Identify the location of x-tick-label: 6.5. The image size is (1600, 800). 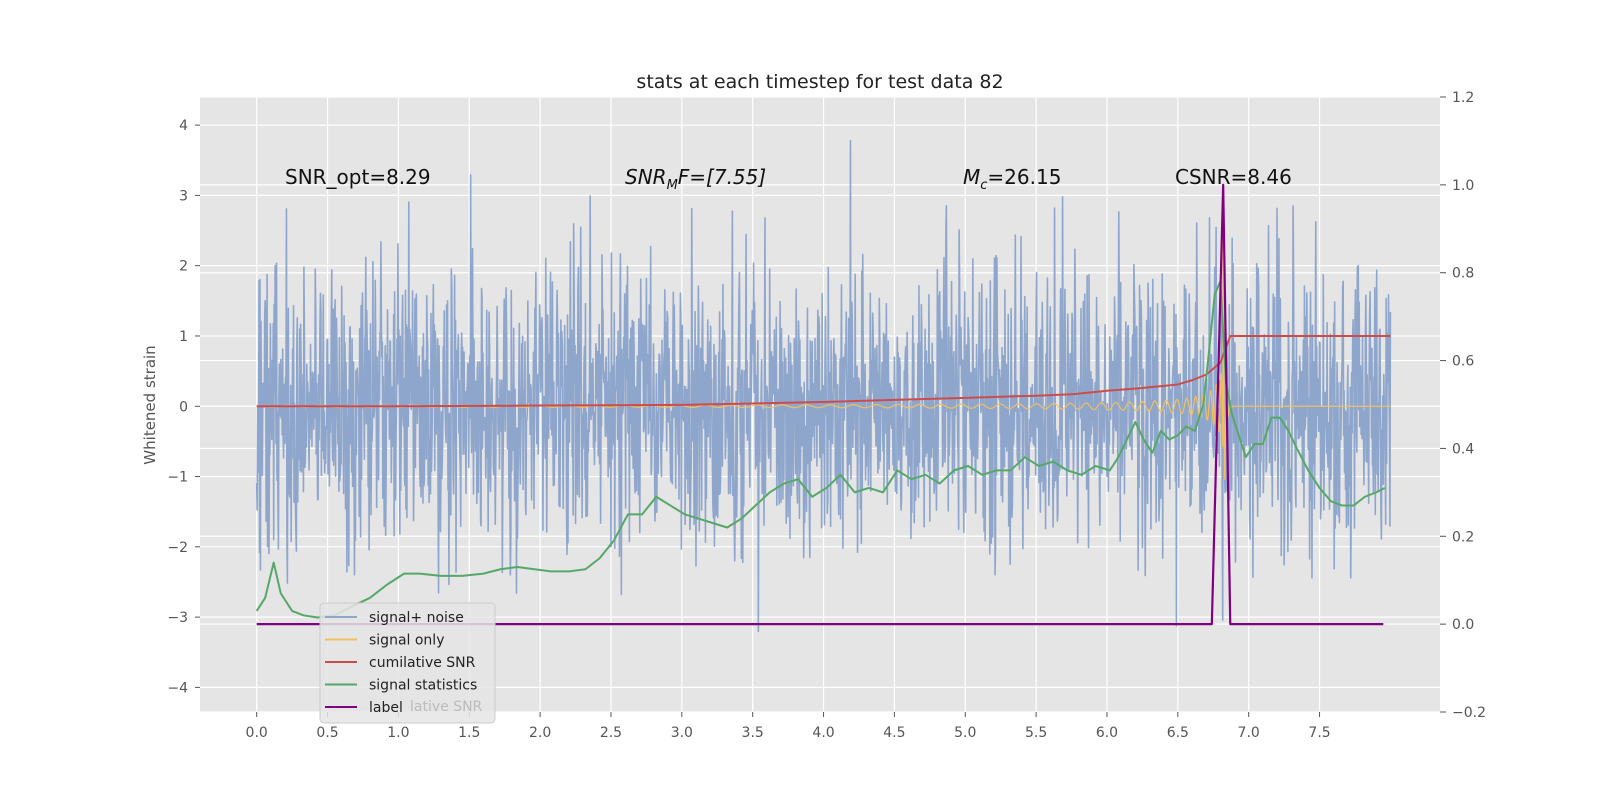
(1178, 733).